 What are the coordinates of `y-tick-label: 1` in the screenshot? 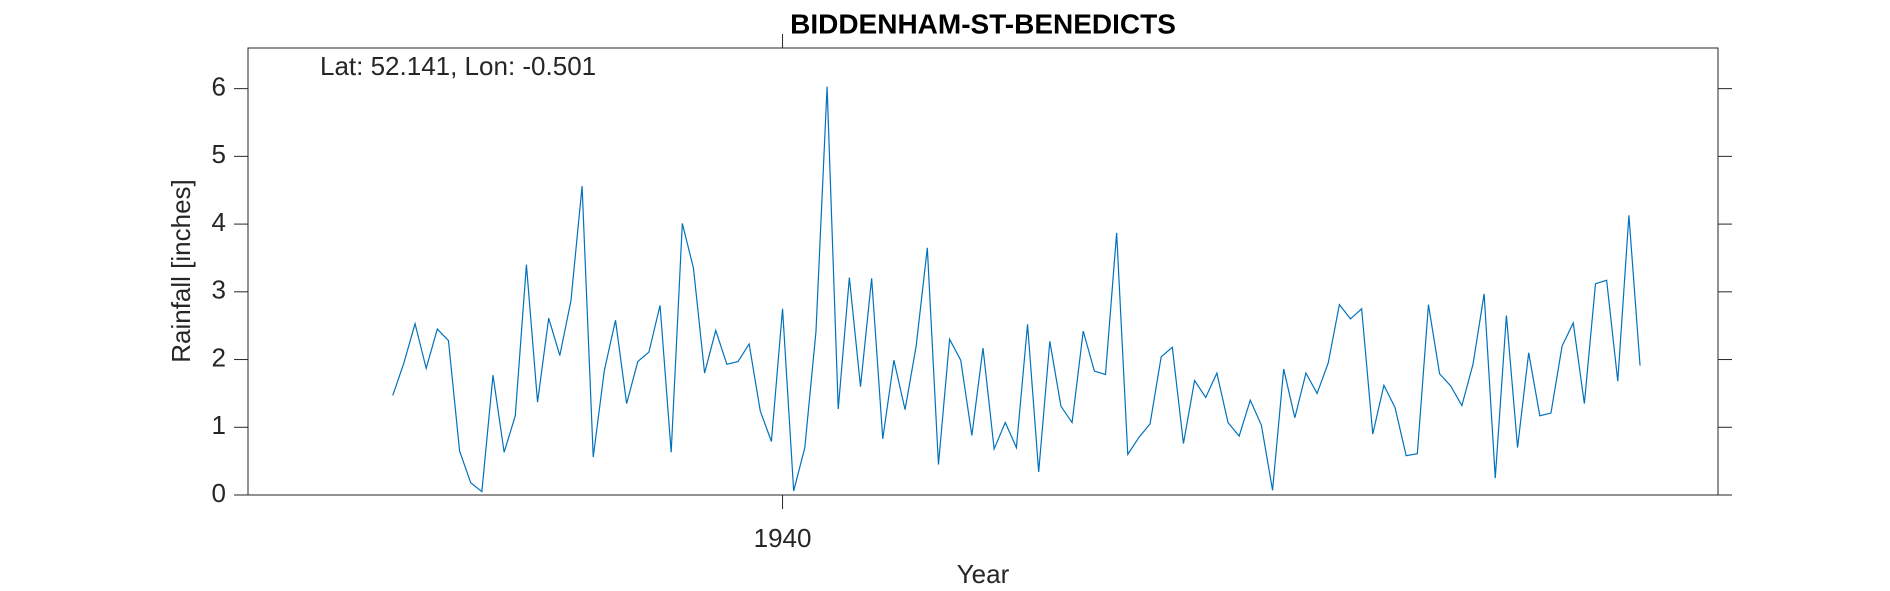 It's located at (219, 425).